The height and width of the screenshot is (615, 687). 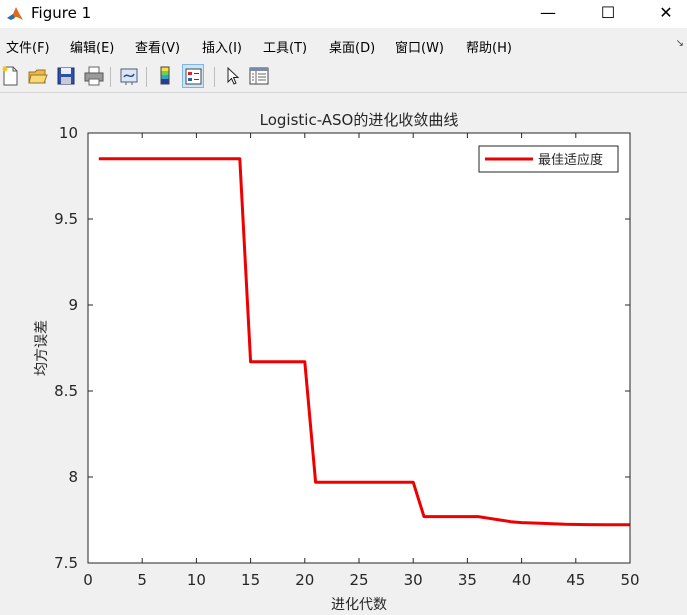 I want to click on matlab-logo-icon, so click(x=15, y=14).